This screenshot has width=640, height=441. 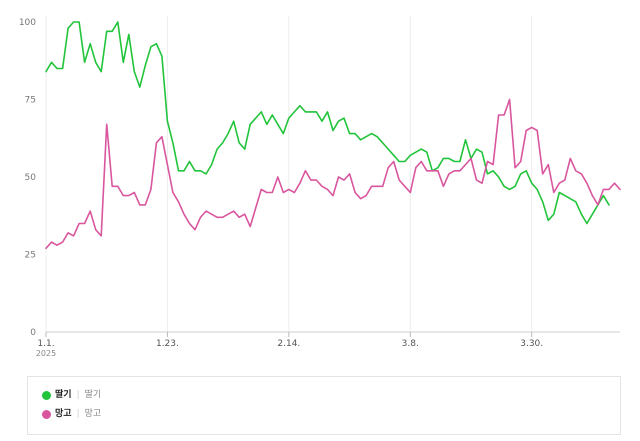 I want to click on chart-legend: 딸기 | 딸기 망고 | 망고, so click(x=324, y=405).